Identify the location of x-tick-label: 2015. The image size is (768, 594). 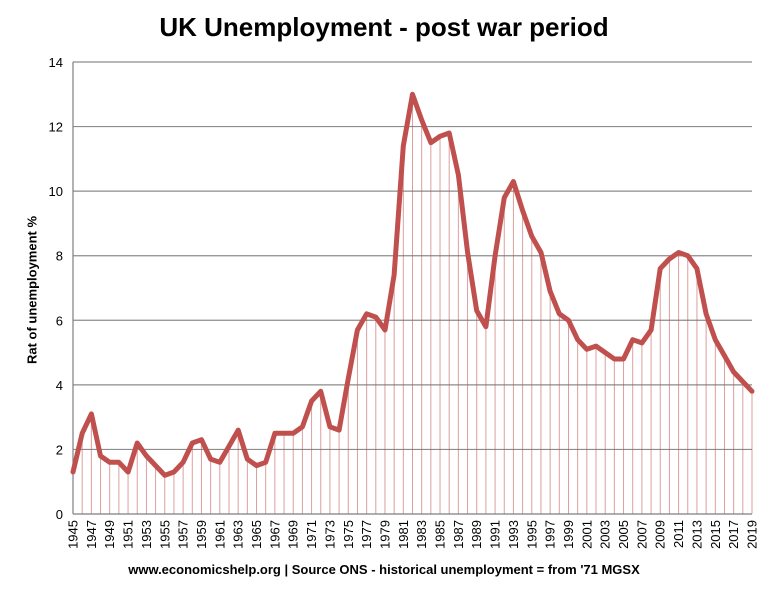
(715, 534).